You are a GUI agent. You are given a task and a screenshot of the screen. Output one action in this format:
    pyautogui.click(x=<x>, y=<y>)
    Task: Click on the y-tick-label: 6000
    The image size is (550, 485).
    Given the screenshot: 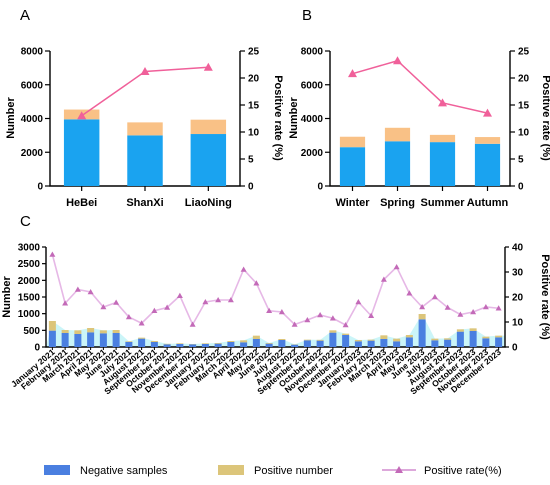 What is the action you would take?
    pyautogui.click(x=312, y=85)
    